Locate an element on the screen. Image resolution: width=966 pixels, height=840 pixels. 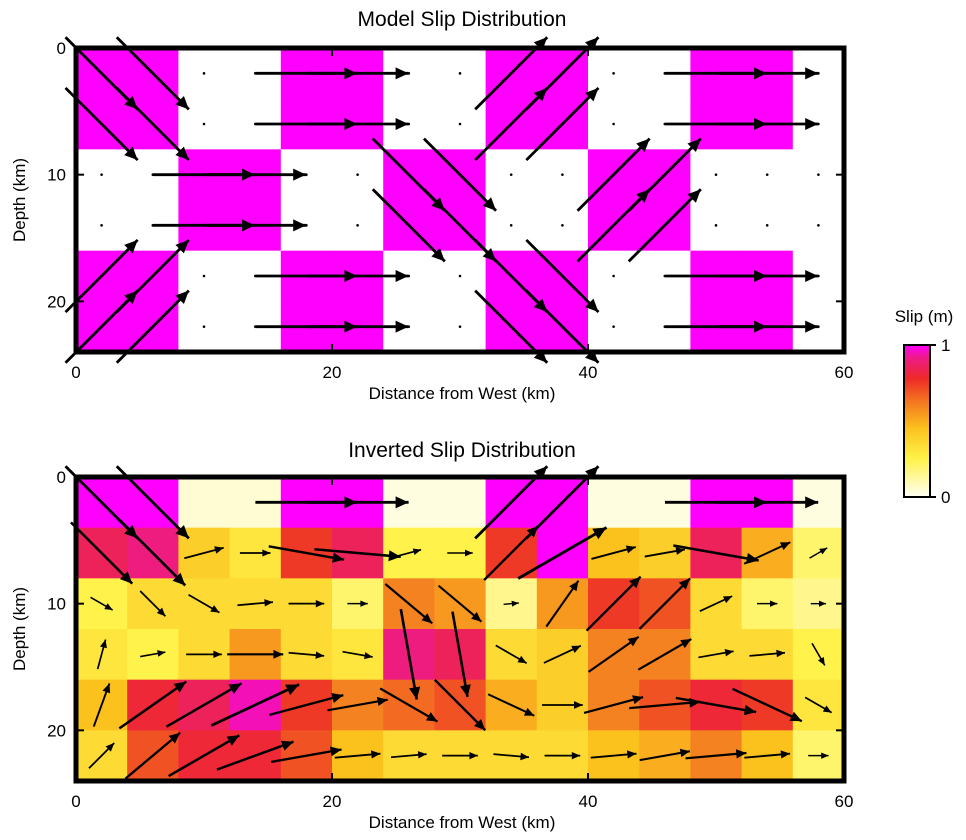
model-slip-xtick-label: 60 is located at coordinates (844, 372).